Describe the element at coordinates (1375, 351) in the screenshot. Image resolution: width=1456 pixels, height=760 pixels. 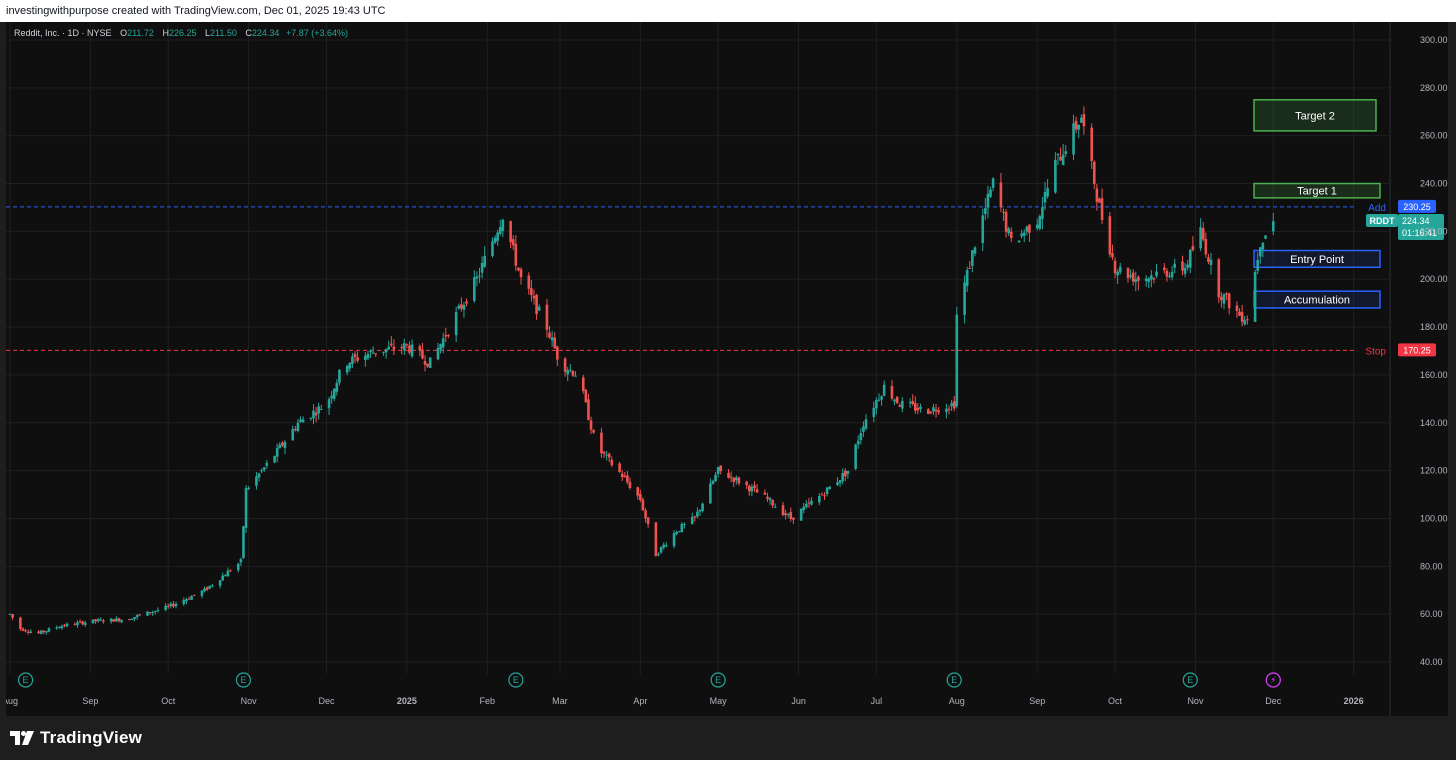
I see `price-line-label: Stop` at that location.